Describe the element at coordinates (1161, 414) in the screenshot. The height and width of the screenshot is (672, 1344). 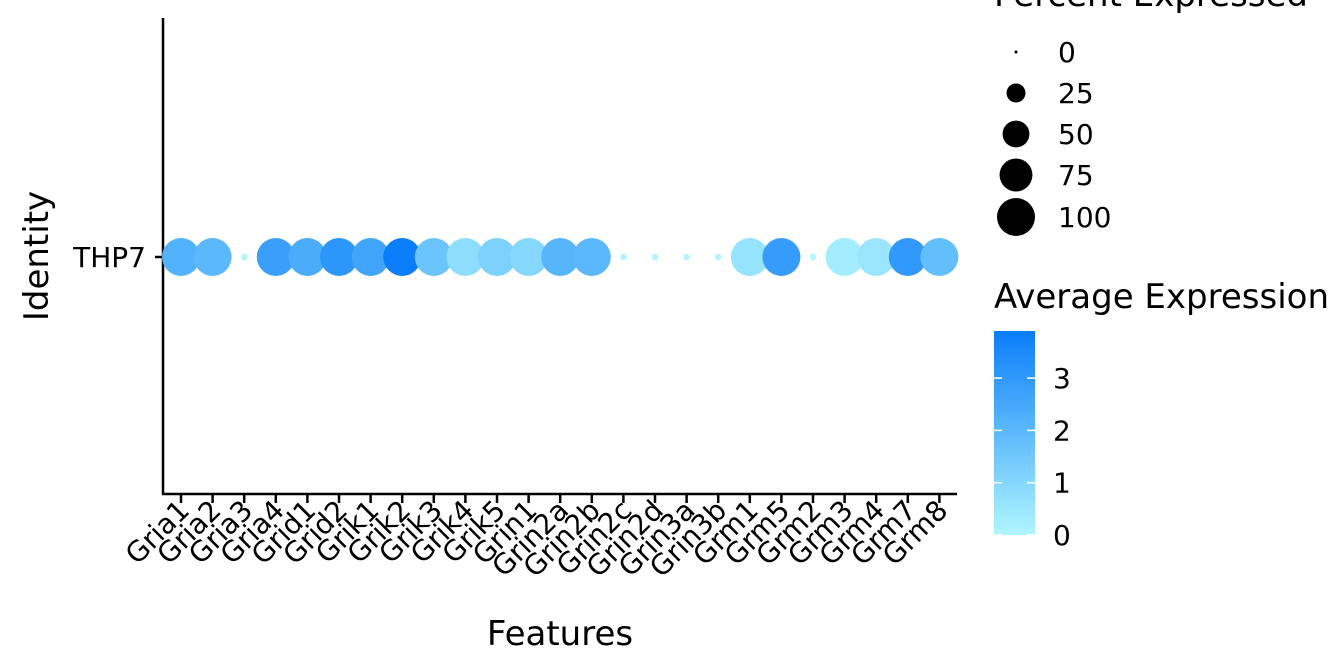
I see `color-legend: Average Expression 0 1 2 3` at that location.